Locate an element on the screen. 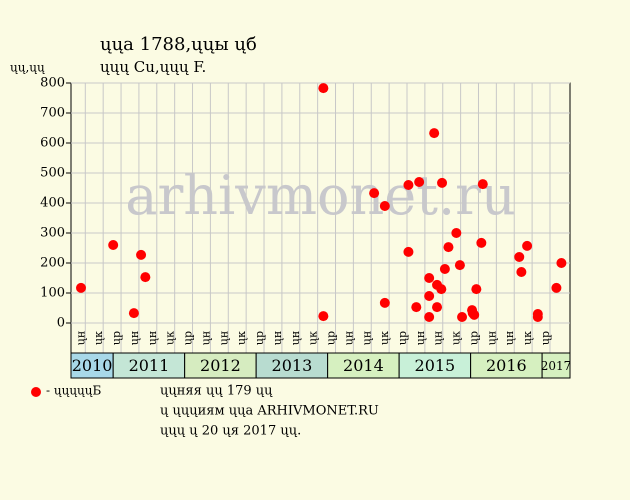  note: ų ųųųиям ųųa ARHIVMONET.RU is located at coordinates (269, 411).